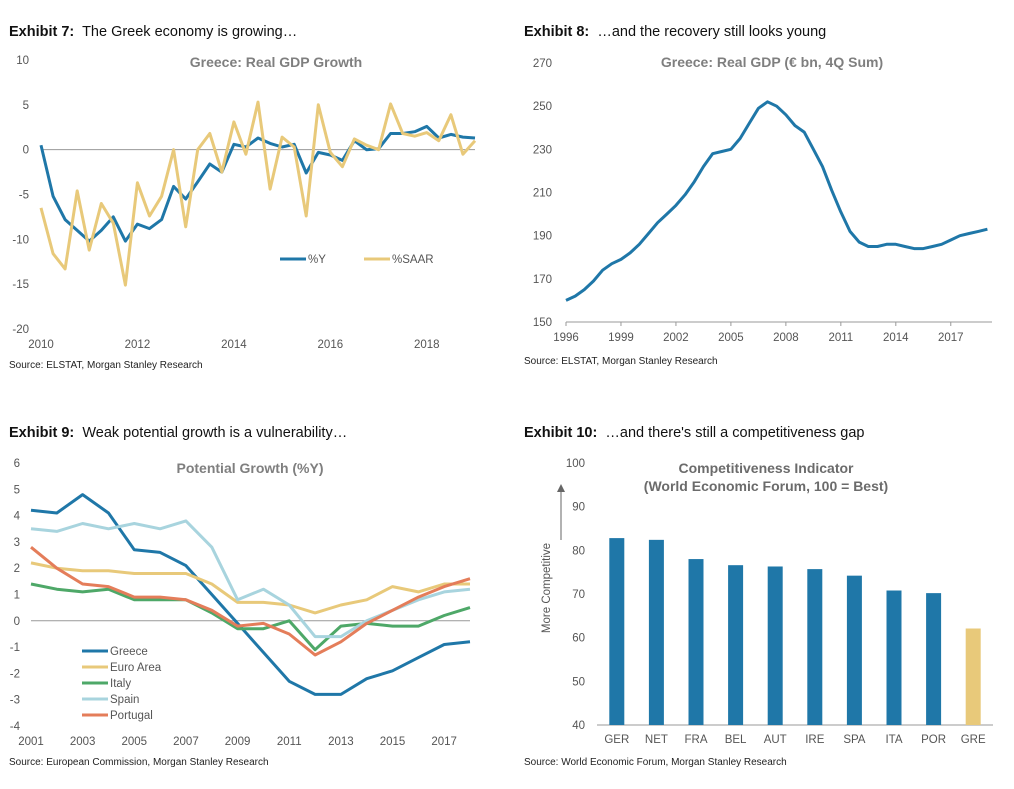 Image resolution: width=1014 pixels, height=789 pixels. Describe the element at coordinates (15, 674) in the screenshot. I see `chart9-ytick-label: -2` at that location.